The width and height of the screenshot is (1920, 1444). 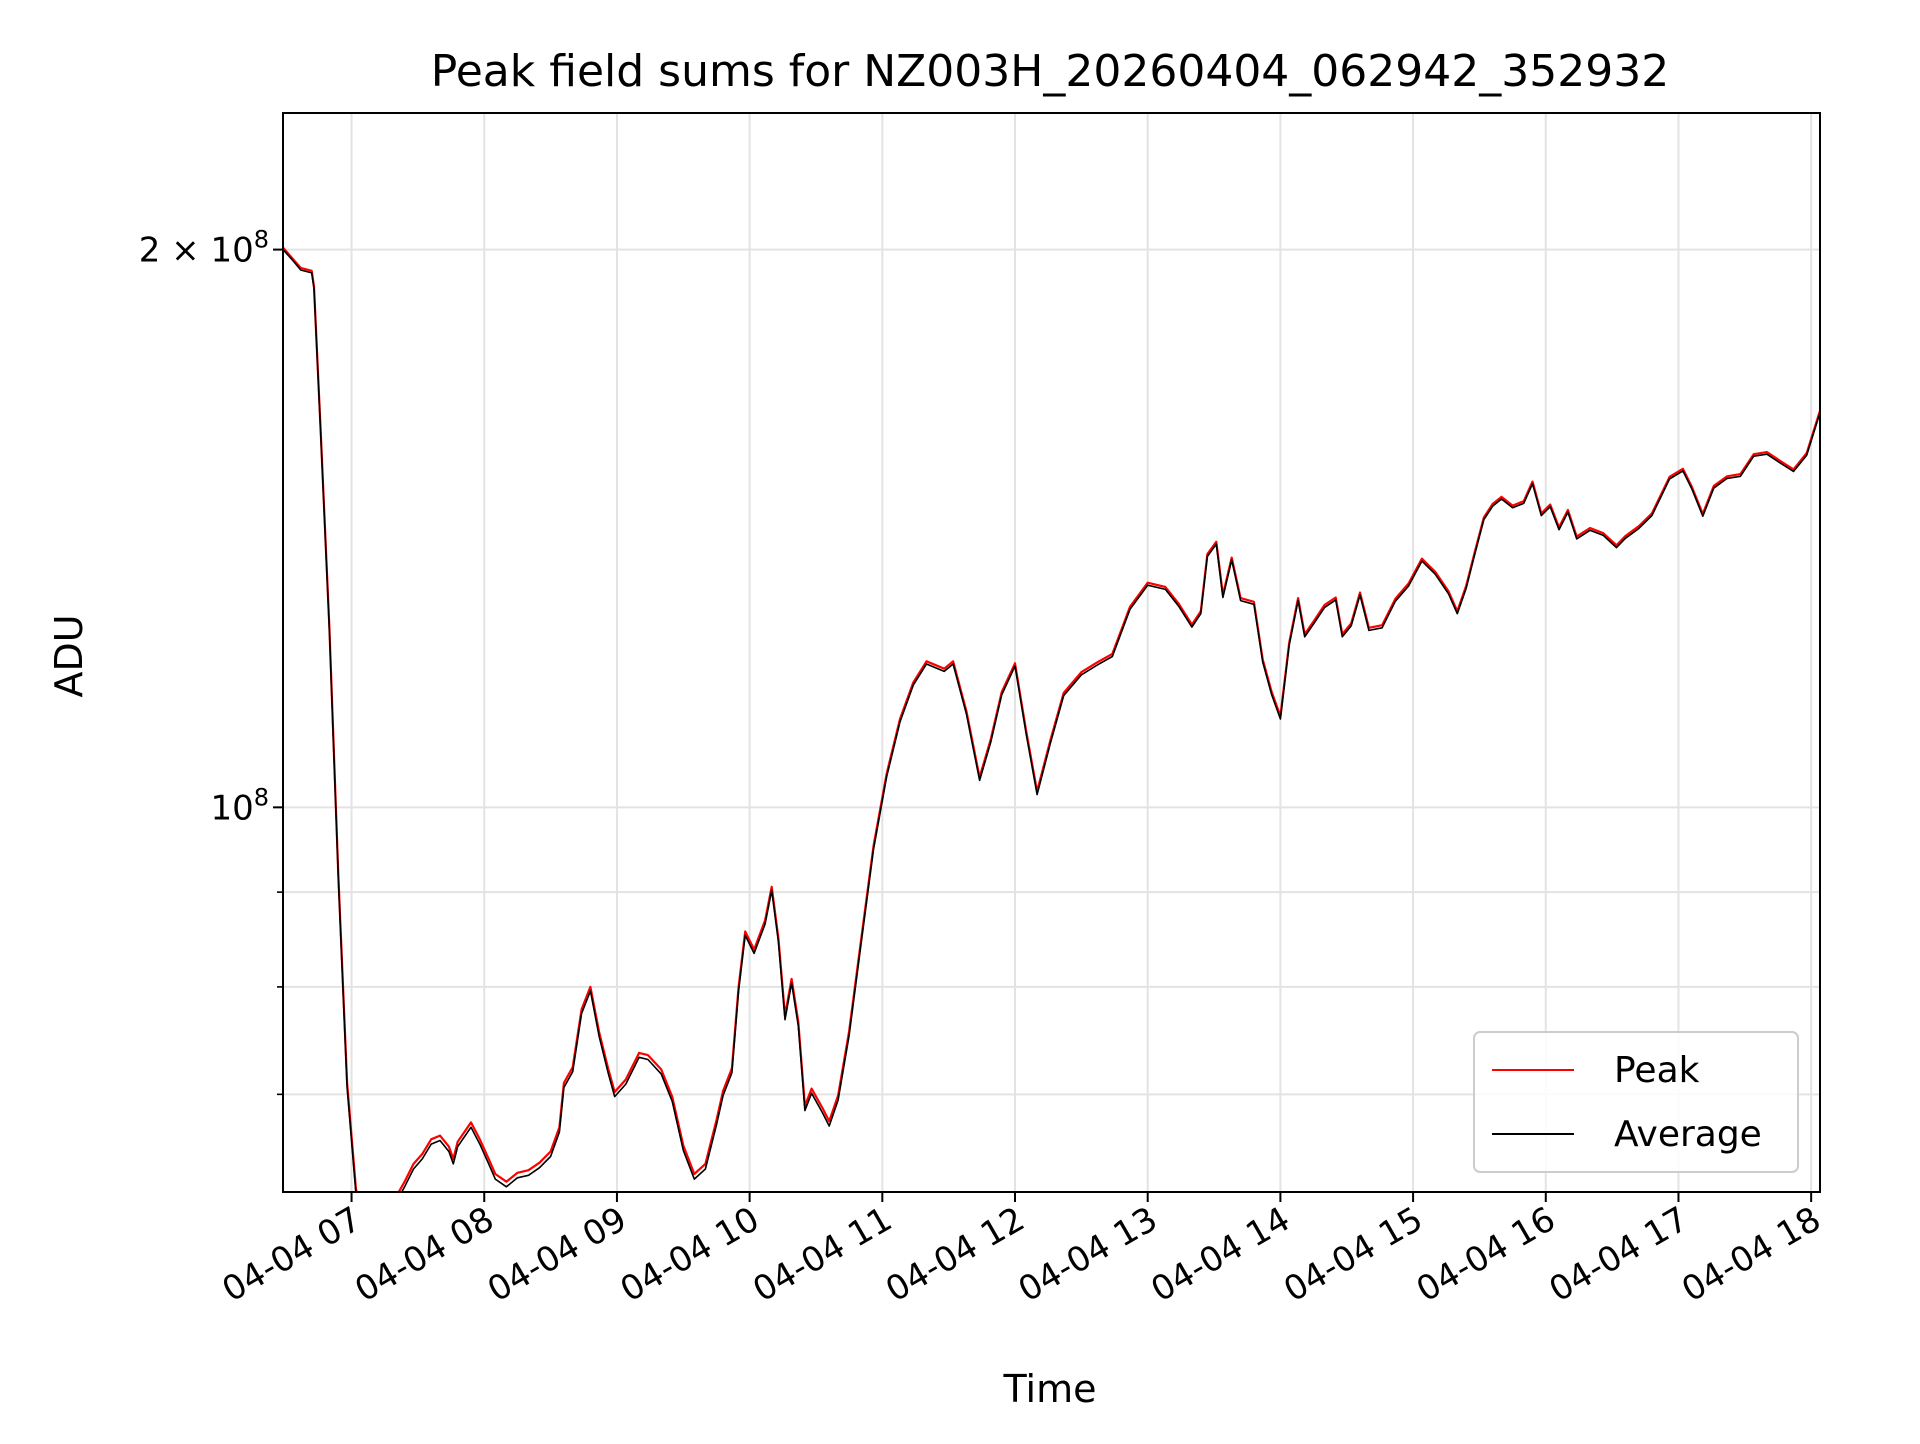 I want to click on y-axis-label: ADU, so click(x=69, y=655).